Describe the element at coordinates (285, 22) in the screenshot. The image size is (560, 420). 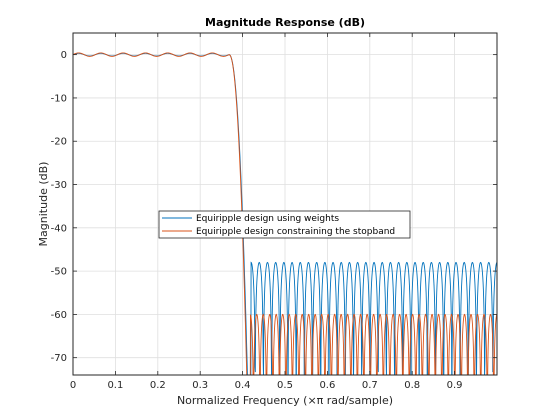
I see `chart-title: Magnitude Response (dB)` at that location.